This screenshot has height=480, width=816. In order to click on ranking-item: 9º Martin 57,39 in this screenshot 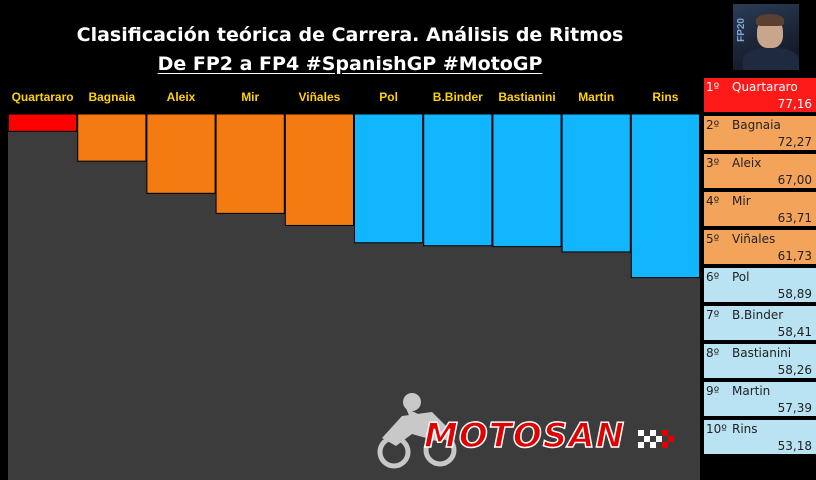, I will do `click(760, 399)`.